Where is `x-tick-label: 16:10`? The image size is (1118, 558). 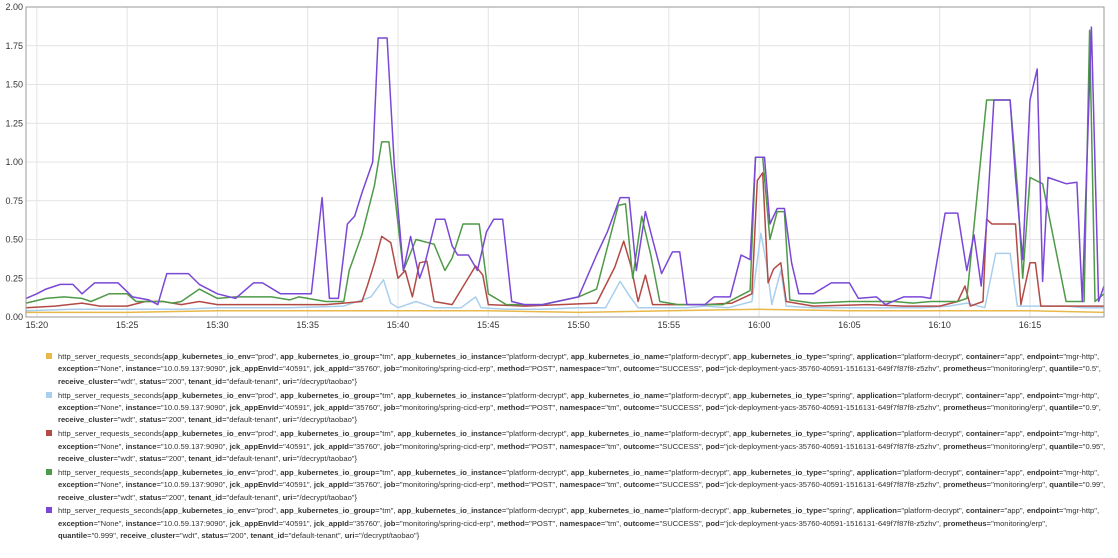 x-tick-label: 16:10 is located at coordinates (939, 325).